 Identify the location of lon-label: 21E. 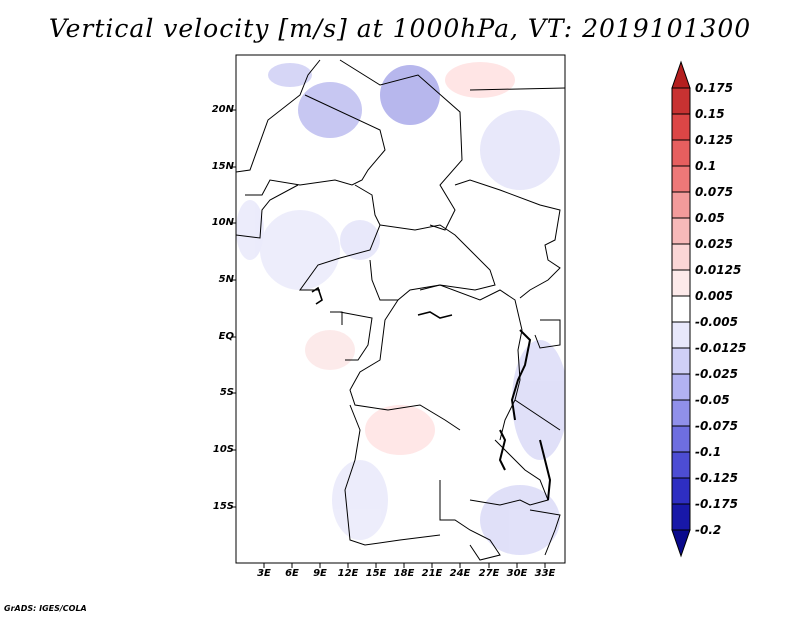
(432, 573).